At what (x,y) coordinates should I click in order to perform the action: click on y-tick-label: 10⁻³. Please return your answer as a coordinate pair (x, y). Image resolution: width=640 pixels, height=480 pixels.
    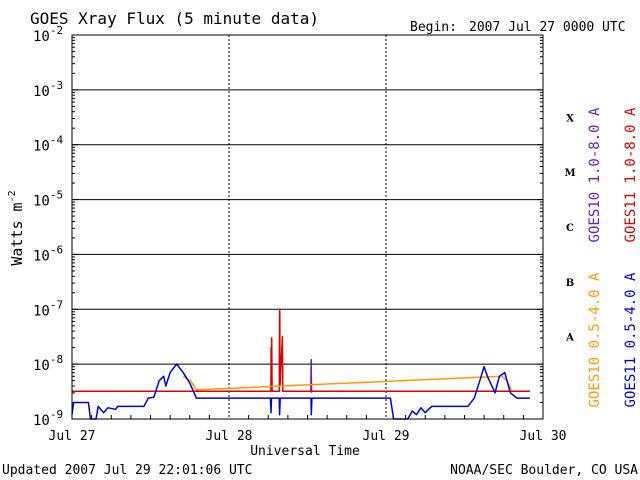
    Looking at the image, I should click on (48, 89).